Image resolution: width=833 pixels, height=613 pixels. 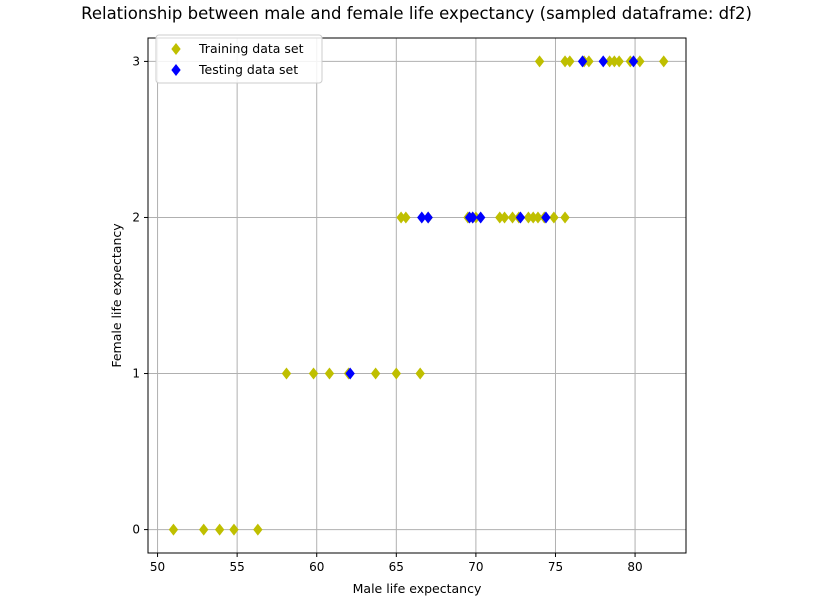 What do you see at coordinates (116, 295) in the screenshot?
I see `y-axis-label: Female life expectancy` at bounding box center [116, 295].